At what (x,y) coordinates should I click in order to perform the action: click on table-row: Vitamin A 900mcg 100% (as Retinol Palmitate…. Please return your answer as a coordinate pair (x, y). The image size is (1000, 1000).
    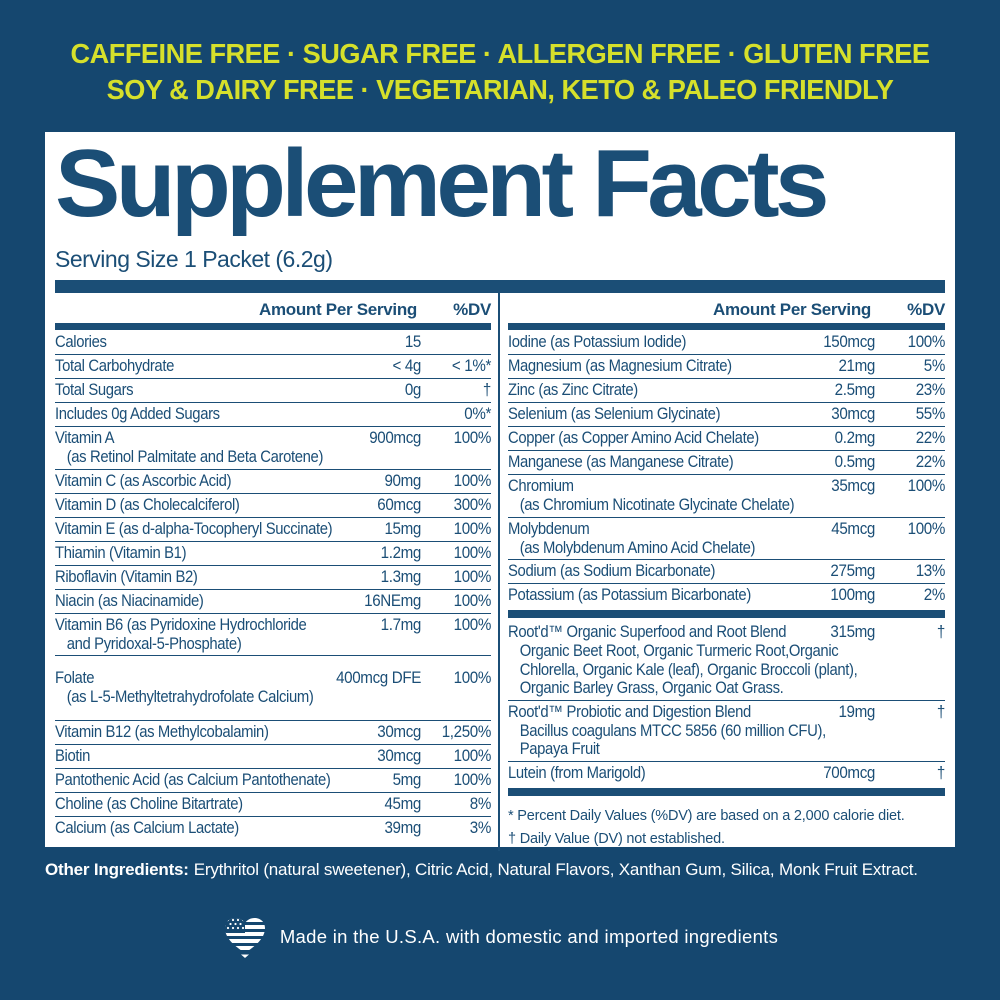
    Looking at the image, I should click on (273, 447).